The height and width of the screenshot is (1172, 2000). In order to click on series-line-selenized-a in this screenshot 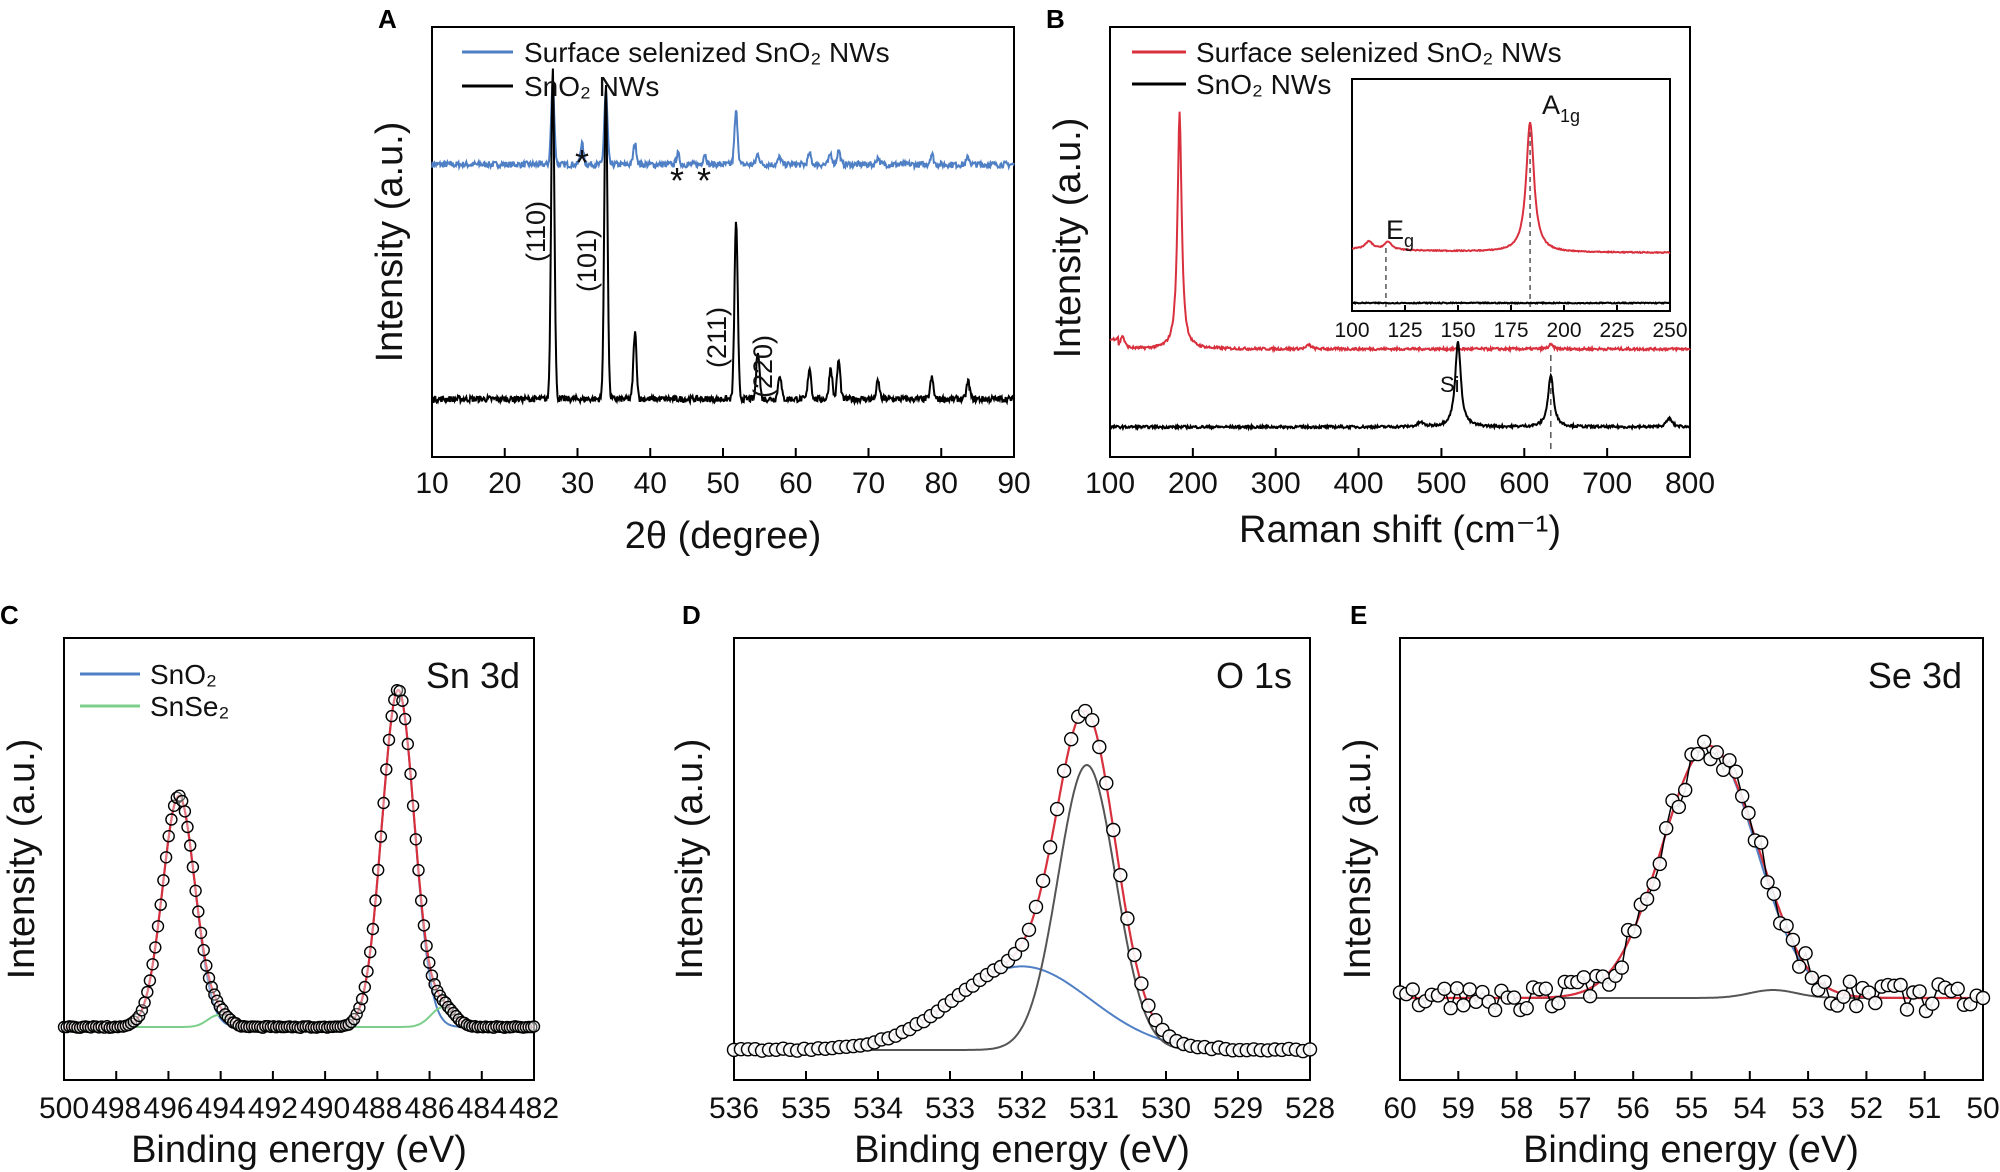, I will do `click(723, 127)`.